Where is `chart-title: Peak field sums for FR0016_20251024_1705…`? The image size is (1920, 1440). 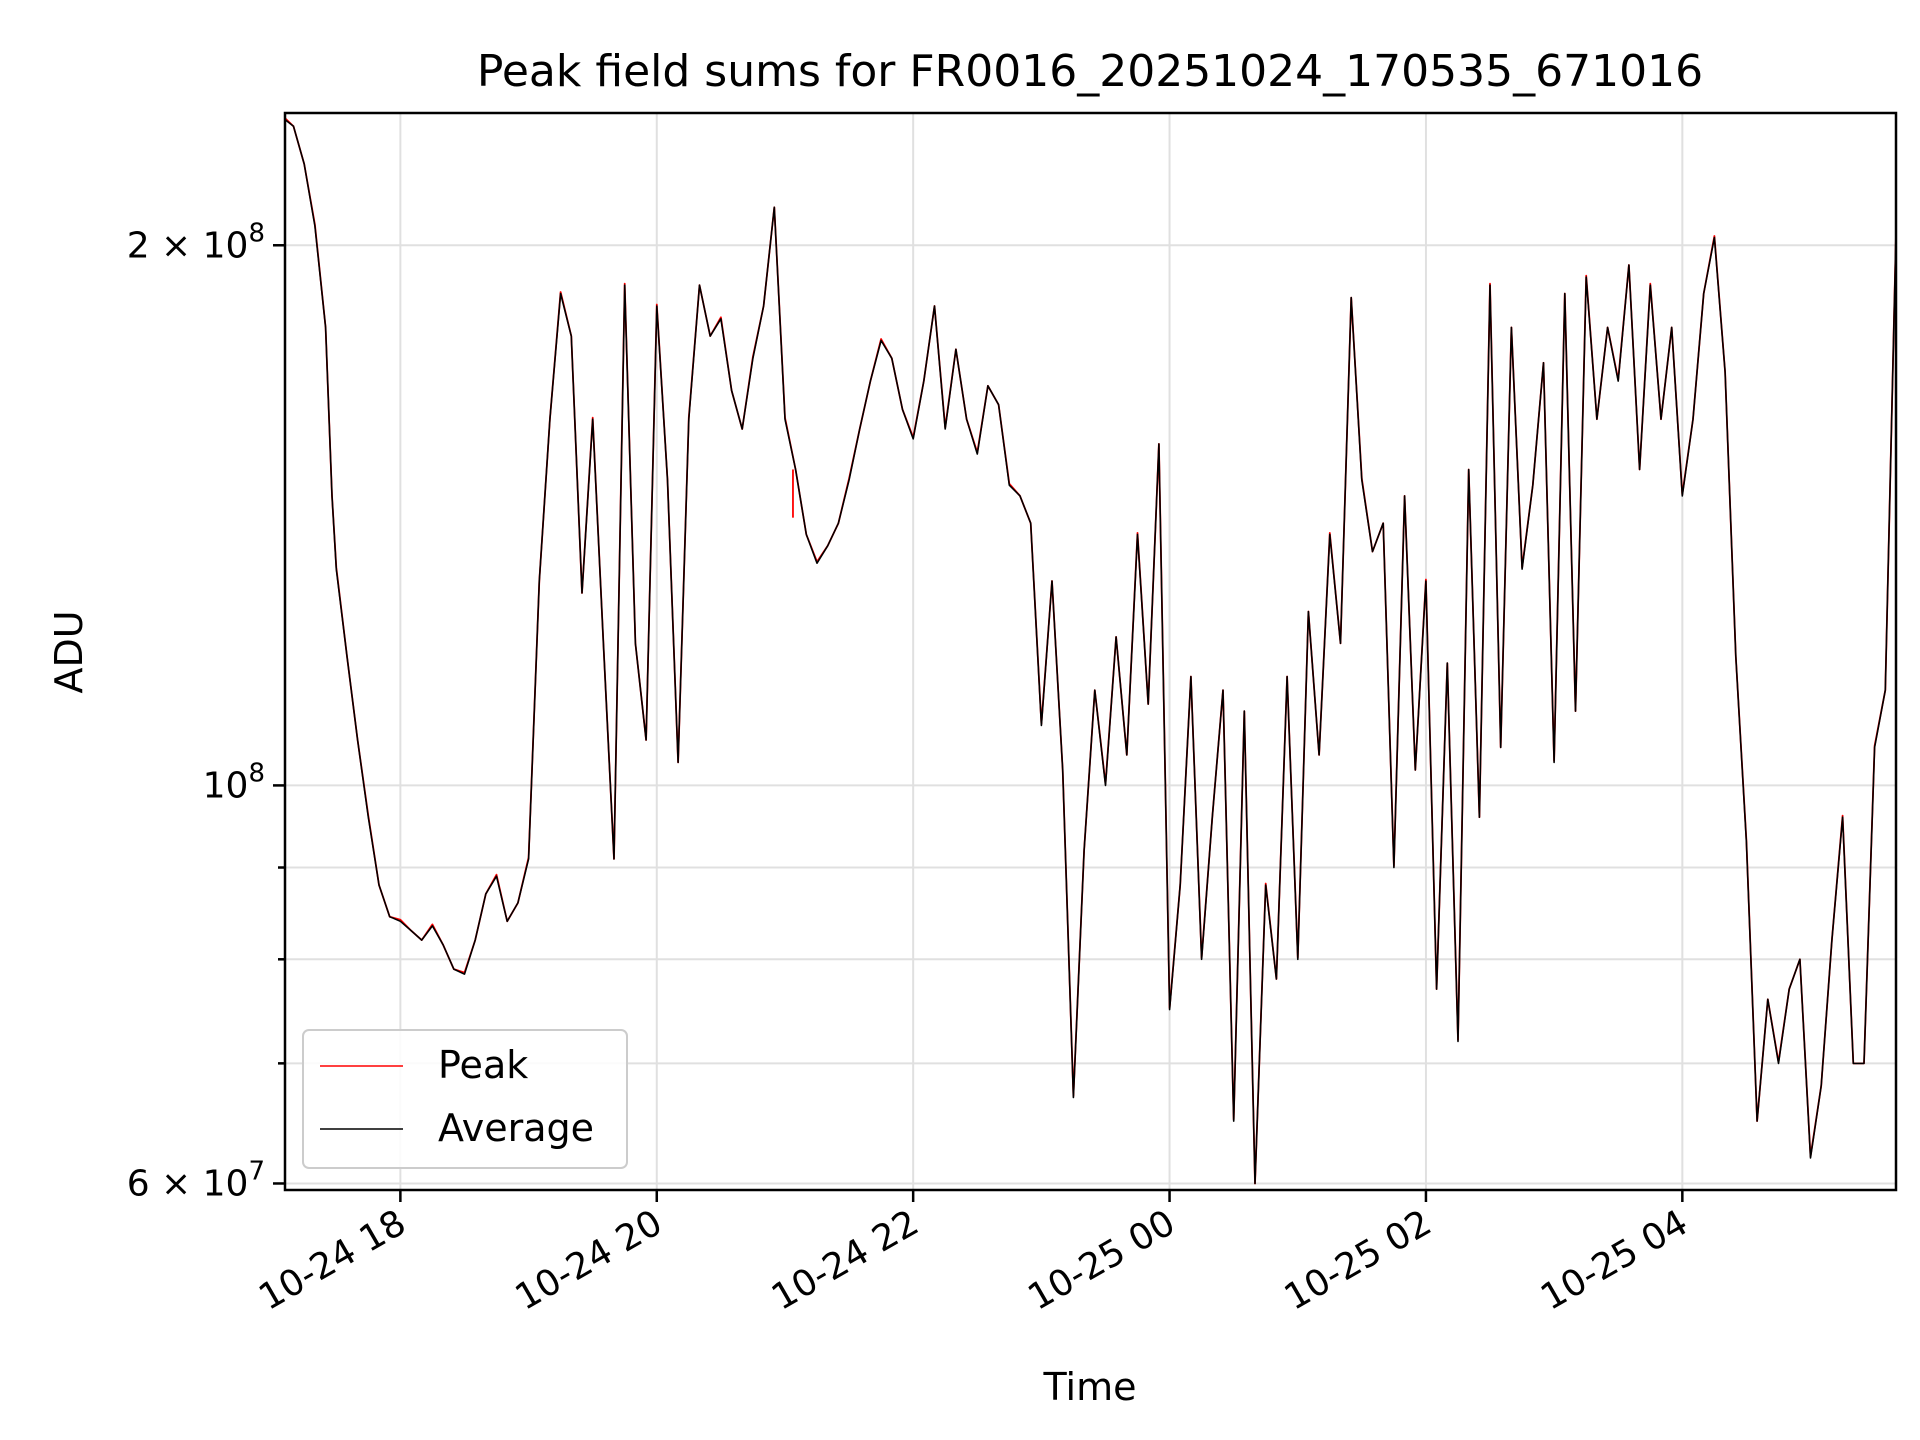
chart-title: Peak field sums for FR0016_20251024_1705… is located at coordinates (1090, 71).